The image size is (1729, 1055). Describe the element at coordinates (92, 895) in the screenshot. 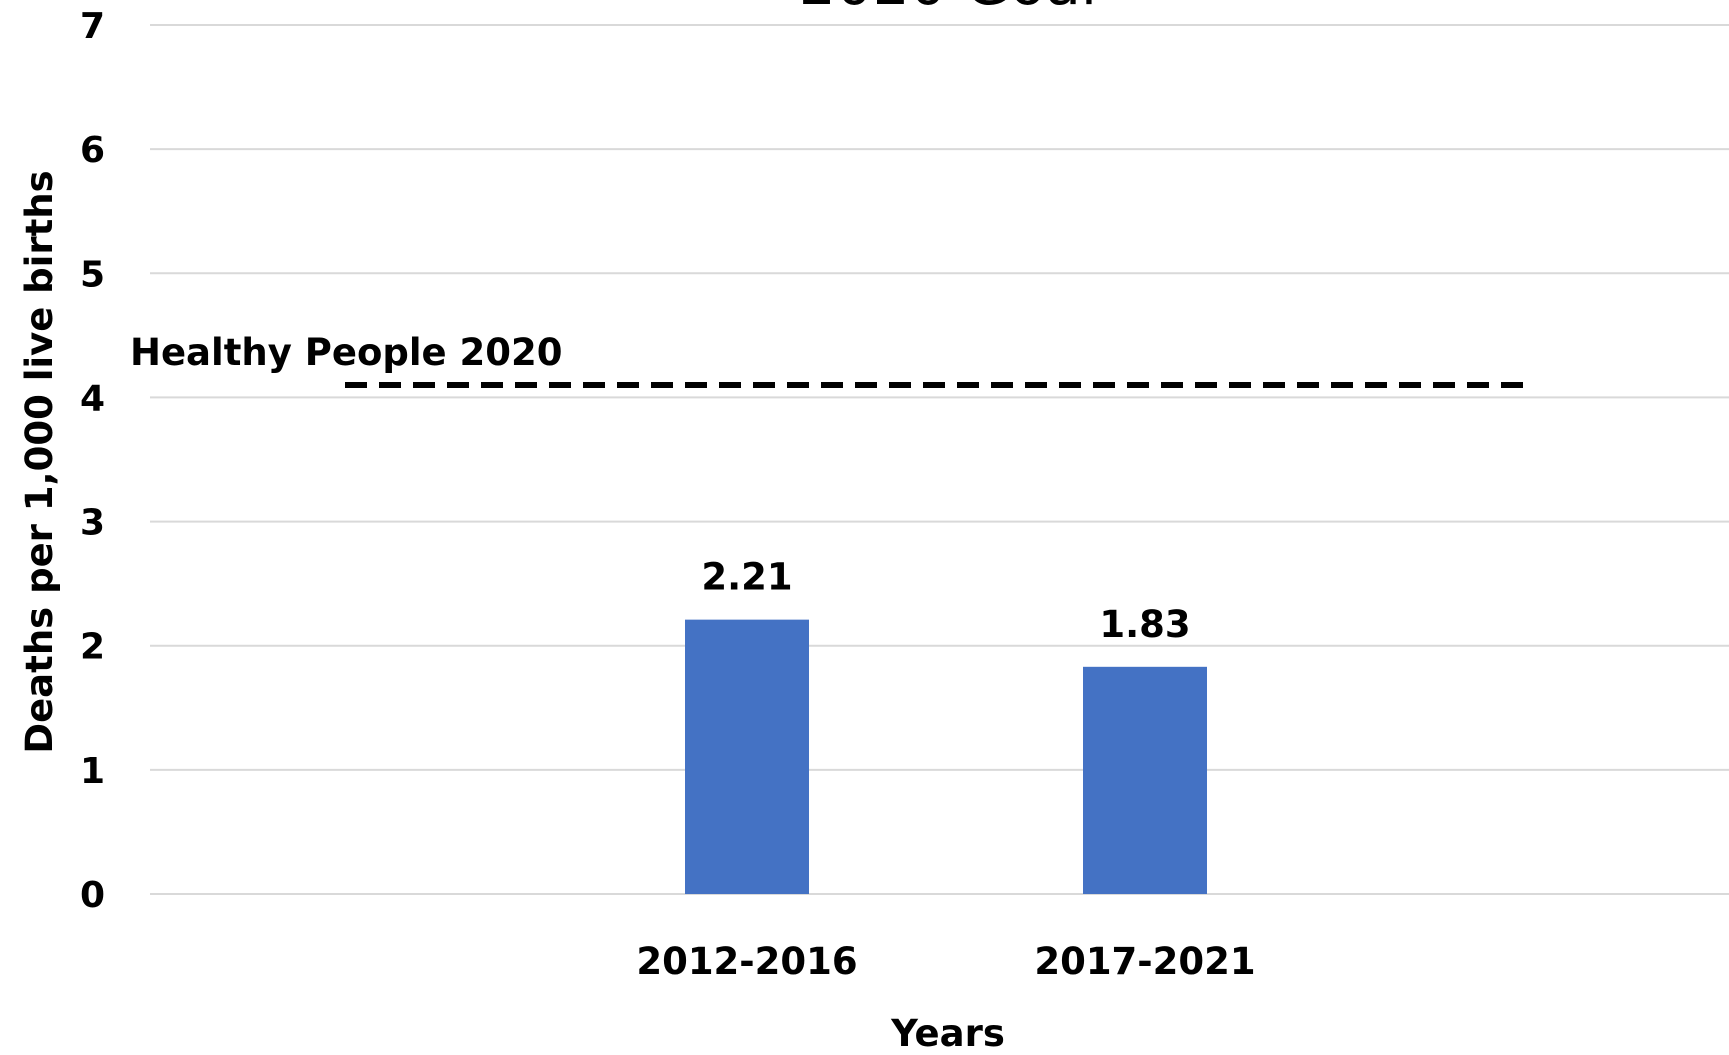

I see `y-tick-label: 0` at that location.